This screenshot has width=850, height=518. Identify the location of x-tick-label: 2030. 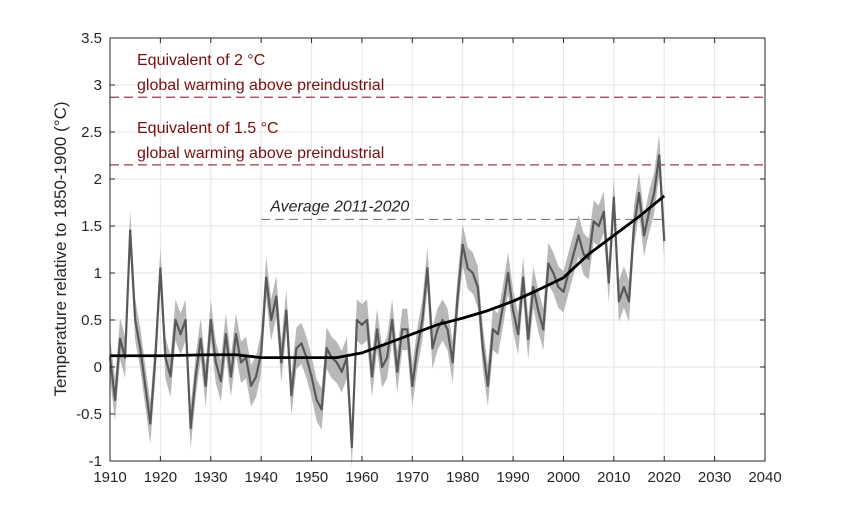
(714, 477).